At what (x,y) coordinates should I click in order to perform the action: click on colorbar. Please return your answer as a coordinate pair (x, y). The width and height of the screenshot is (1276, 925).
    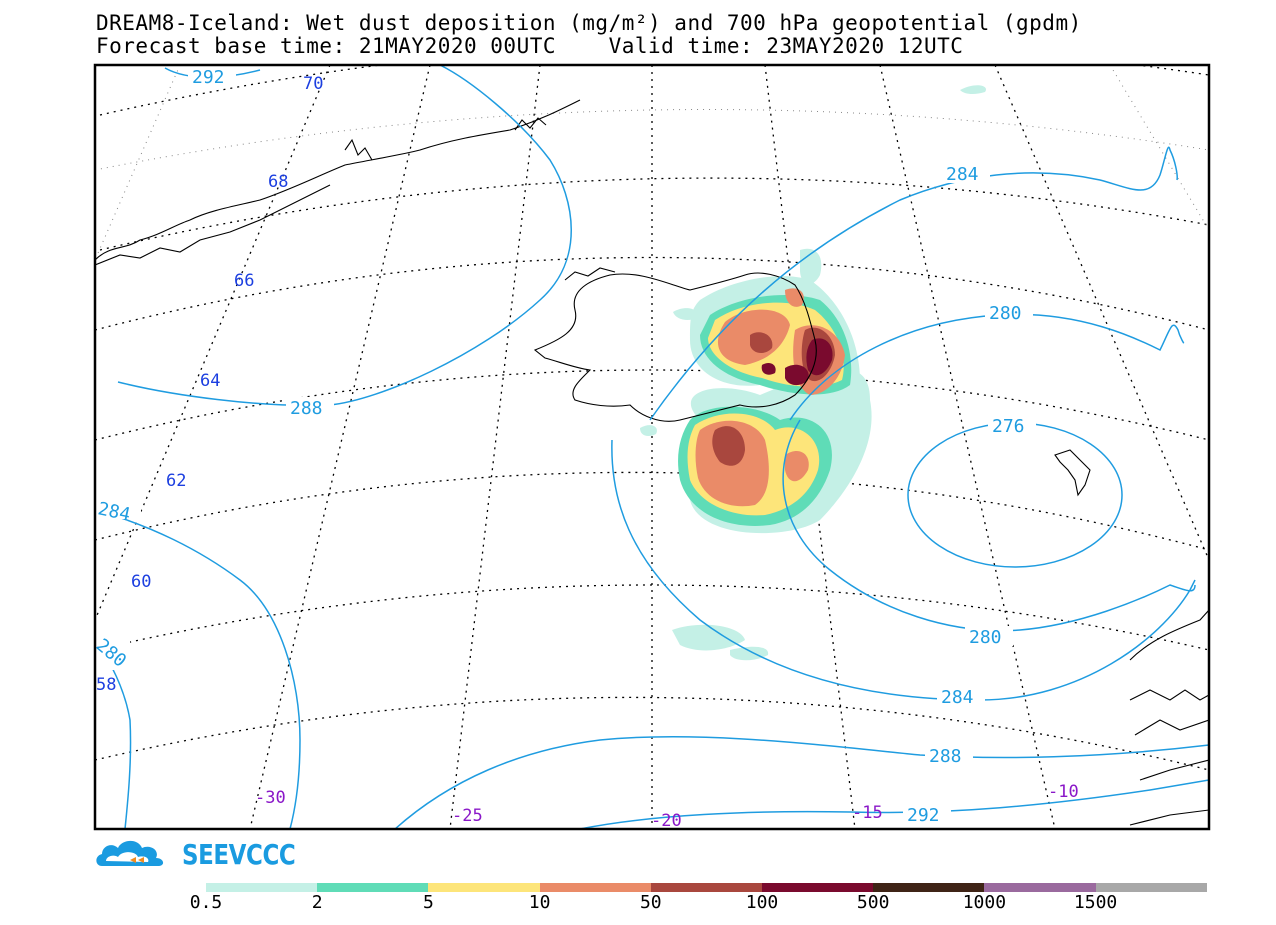
    Looking at the image, I should click on (706, 887).